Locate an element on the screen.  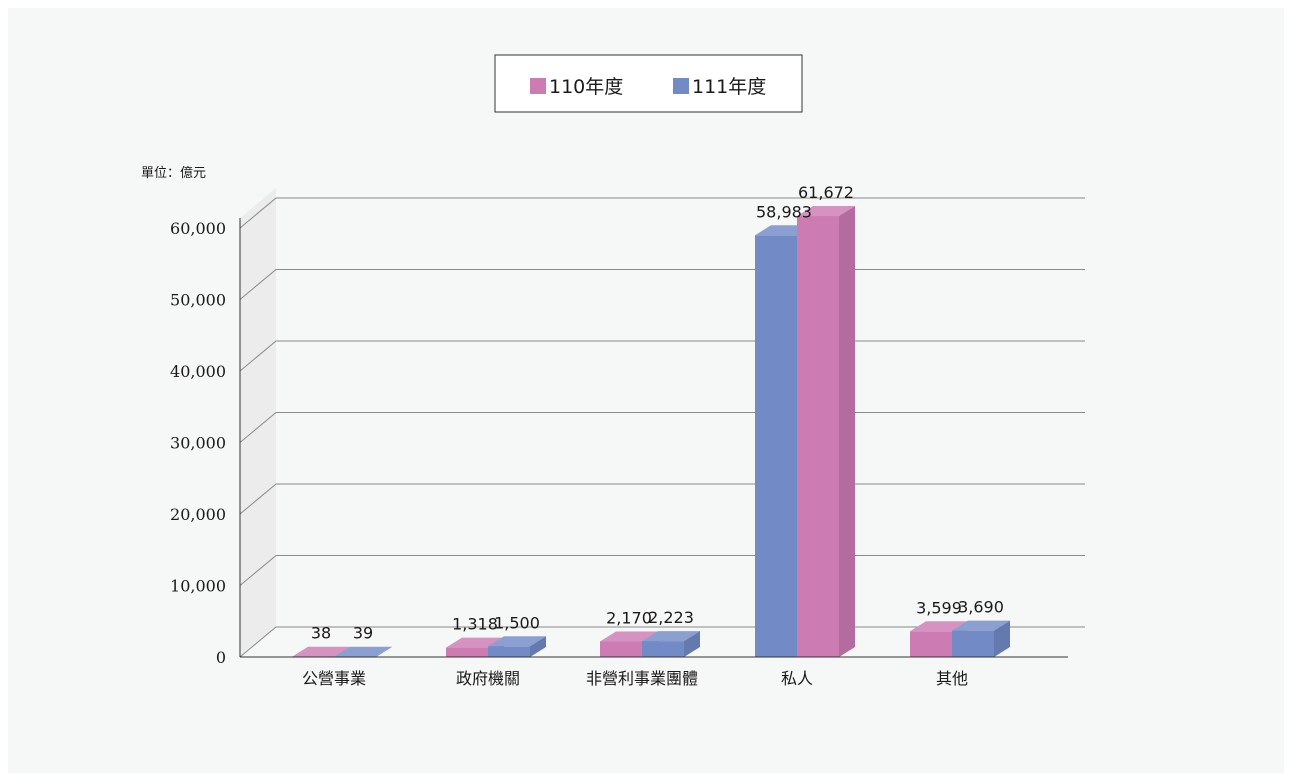
data-label: 61,672 is located at coordinates (826, 192).